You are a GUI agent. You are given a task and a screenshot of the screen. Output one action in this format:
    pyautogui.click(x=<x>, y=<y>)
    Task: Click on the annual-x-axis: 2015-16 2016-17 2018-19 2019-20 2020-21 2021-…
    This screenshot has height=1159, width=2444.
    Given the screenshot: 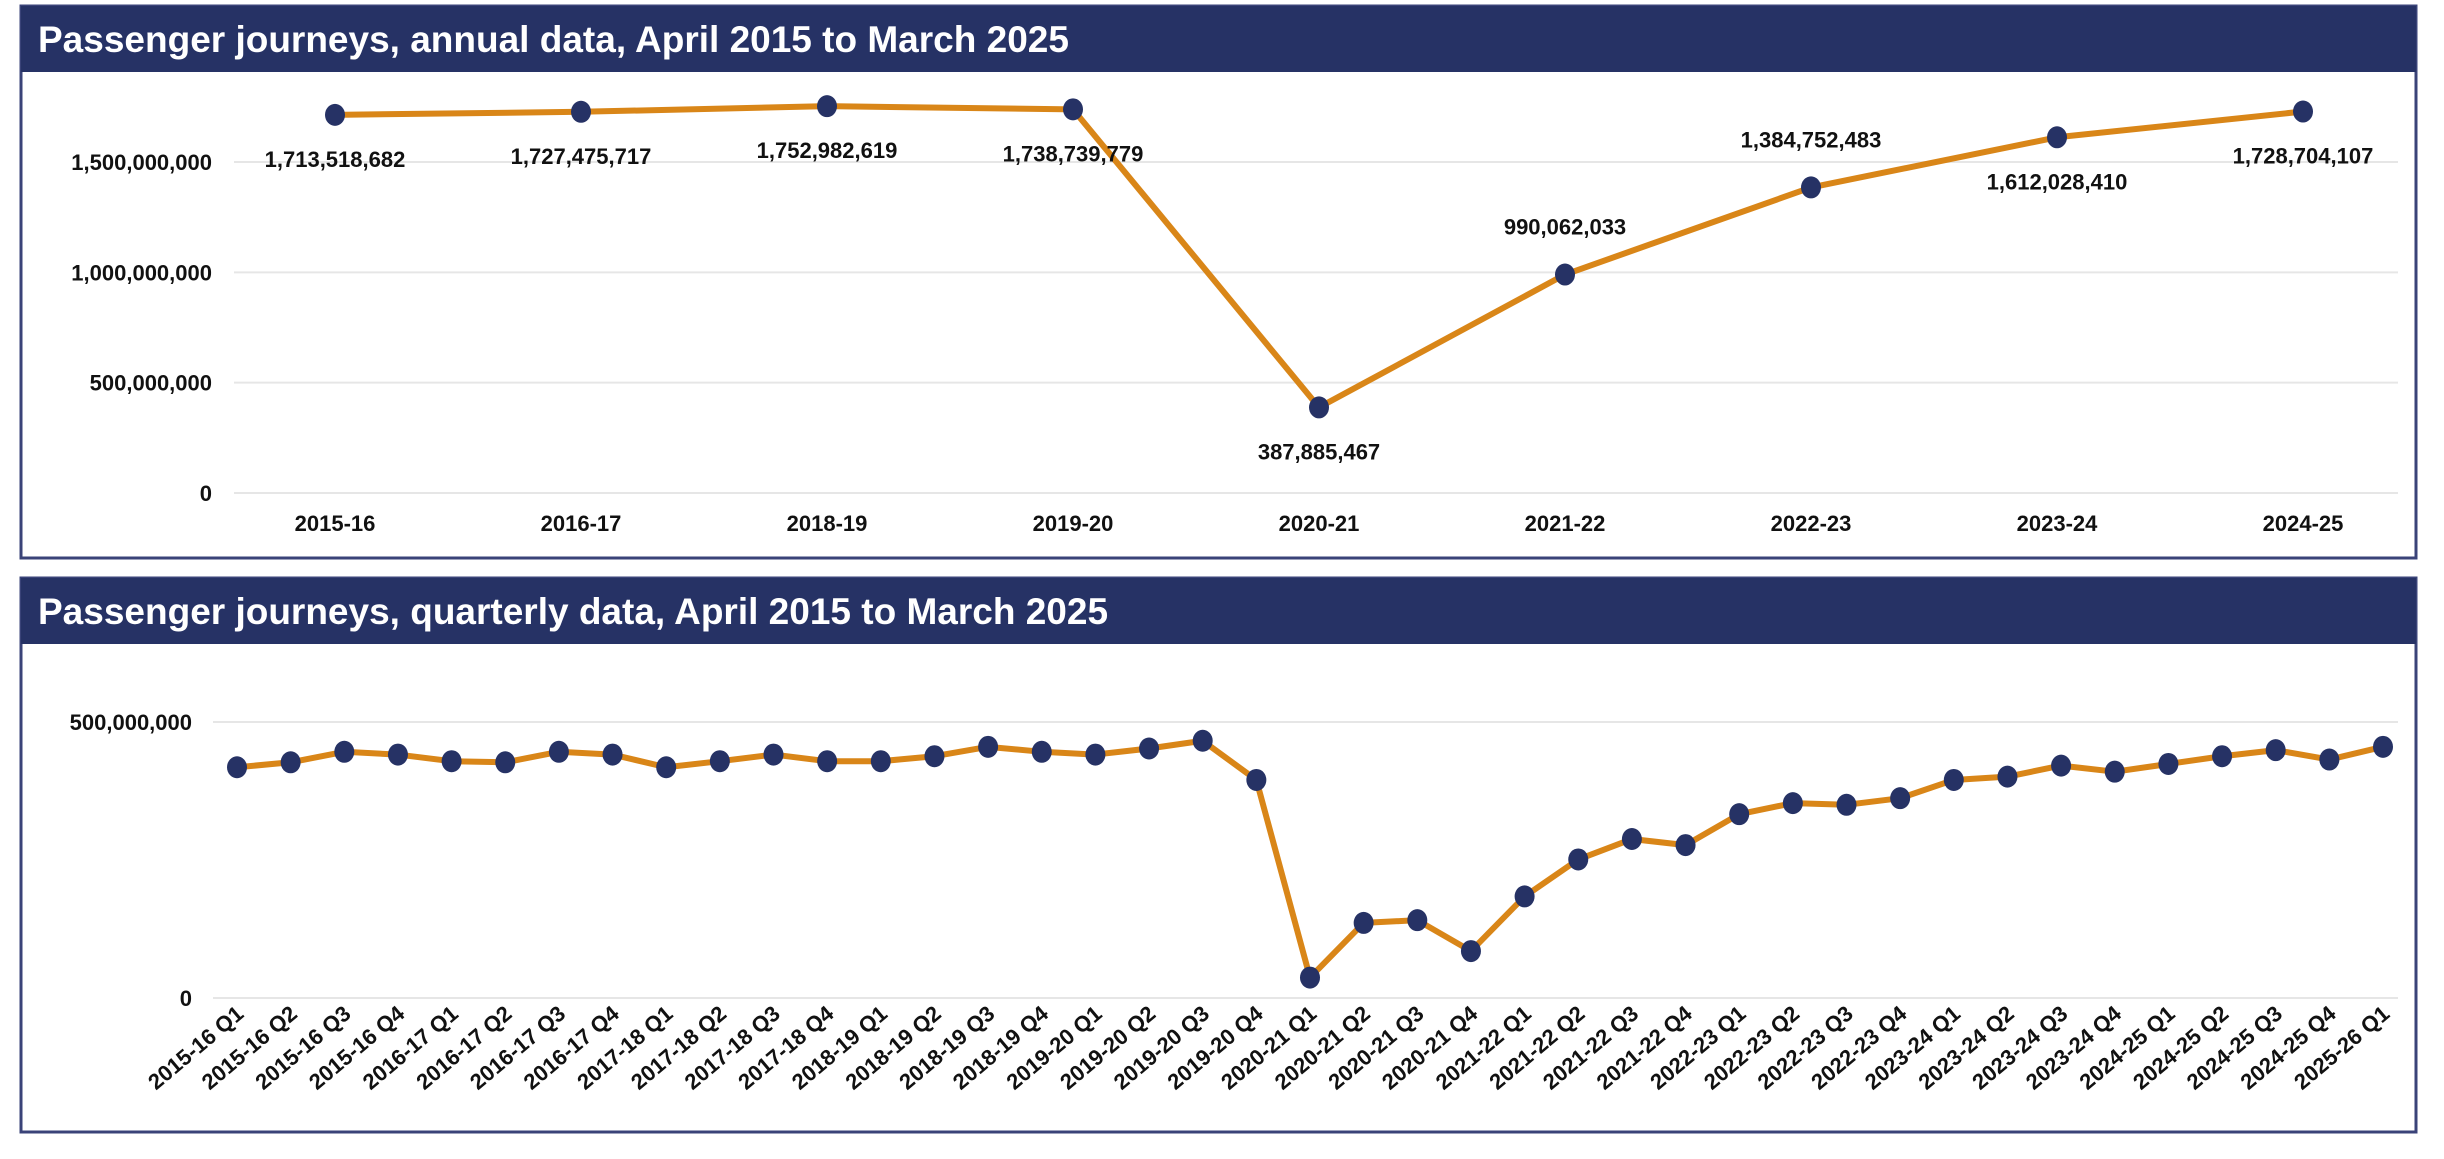 What is the action you would take?
    pyautogui.click(x=1319, y=523)
    